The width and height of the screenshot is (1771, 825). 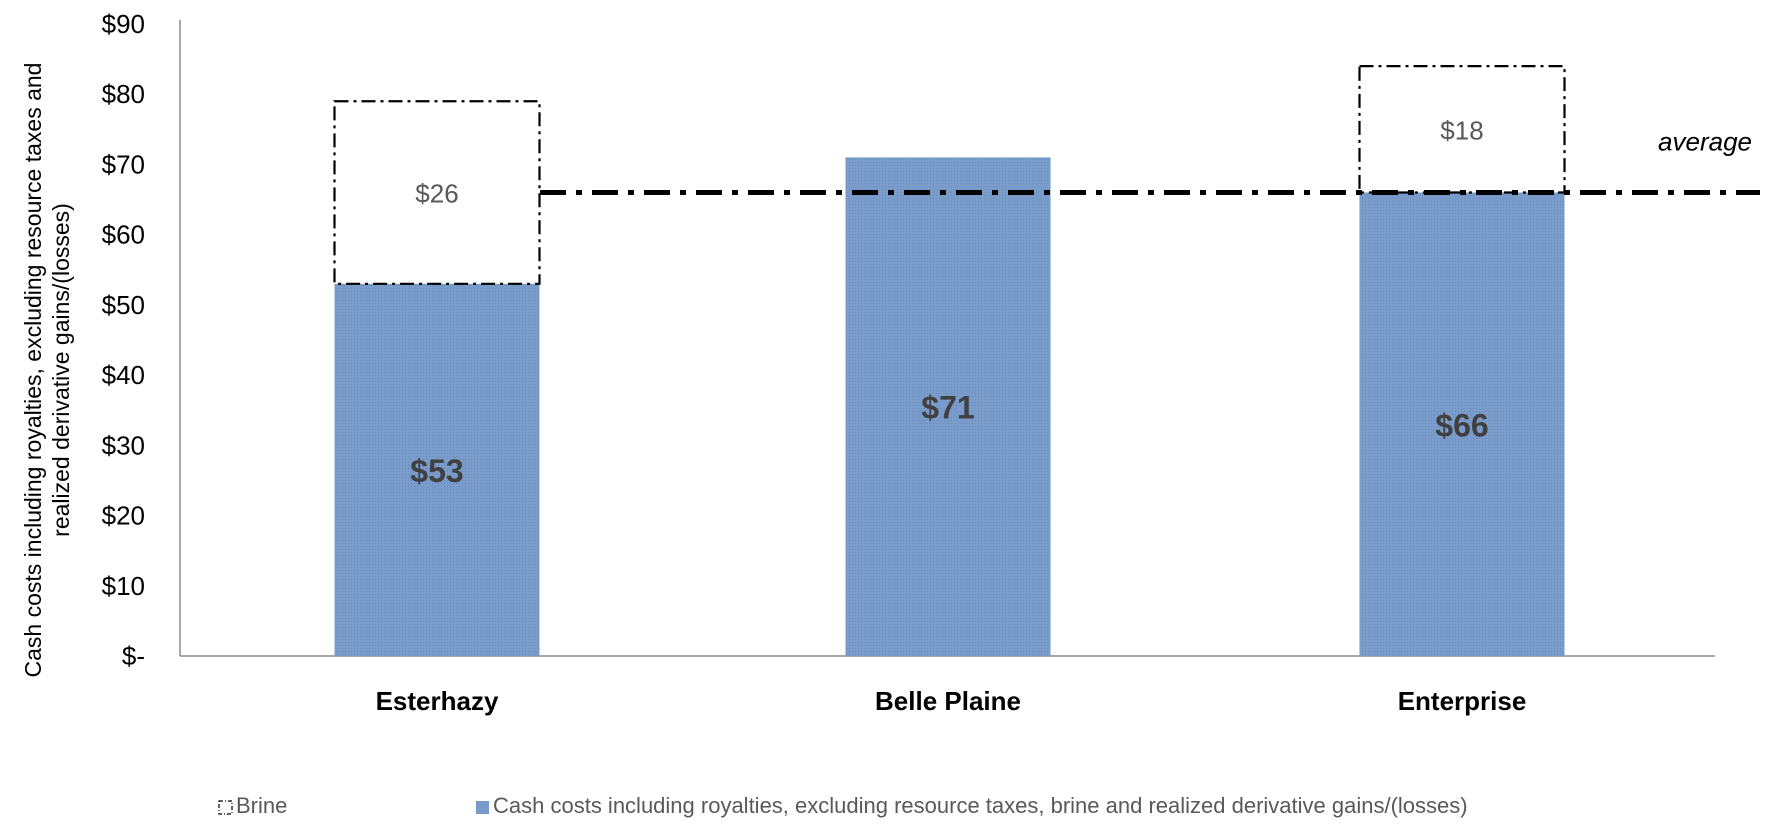 I want to click on data-label-brine: $26, so click(x=436, y=194).